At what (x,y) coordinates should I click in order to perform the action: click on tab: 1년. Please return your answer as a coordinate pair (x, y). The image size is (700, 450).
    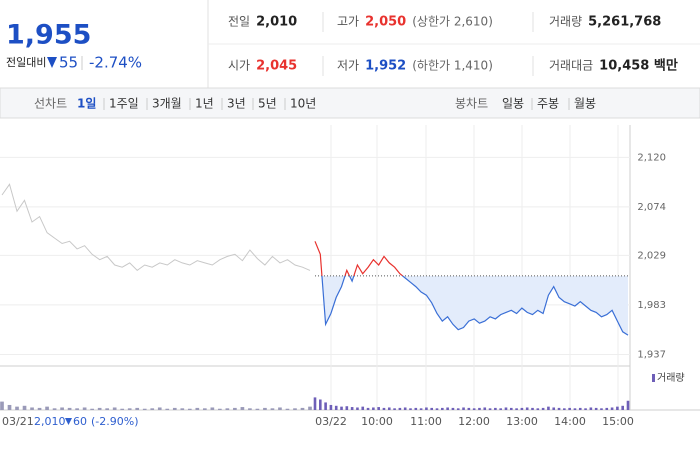
    Looking at the image, I should click on (204, 104).